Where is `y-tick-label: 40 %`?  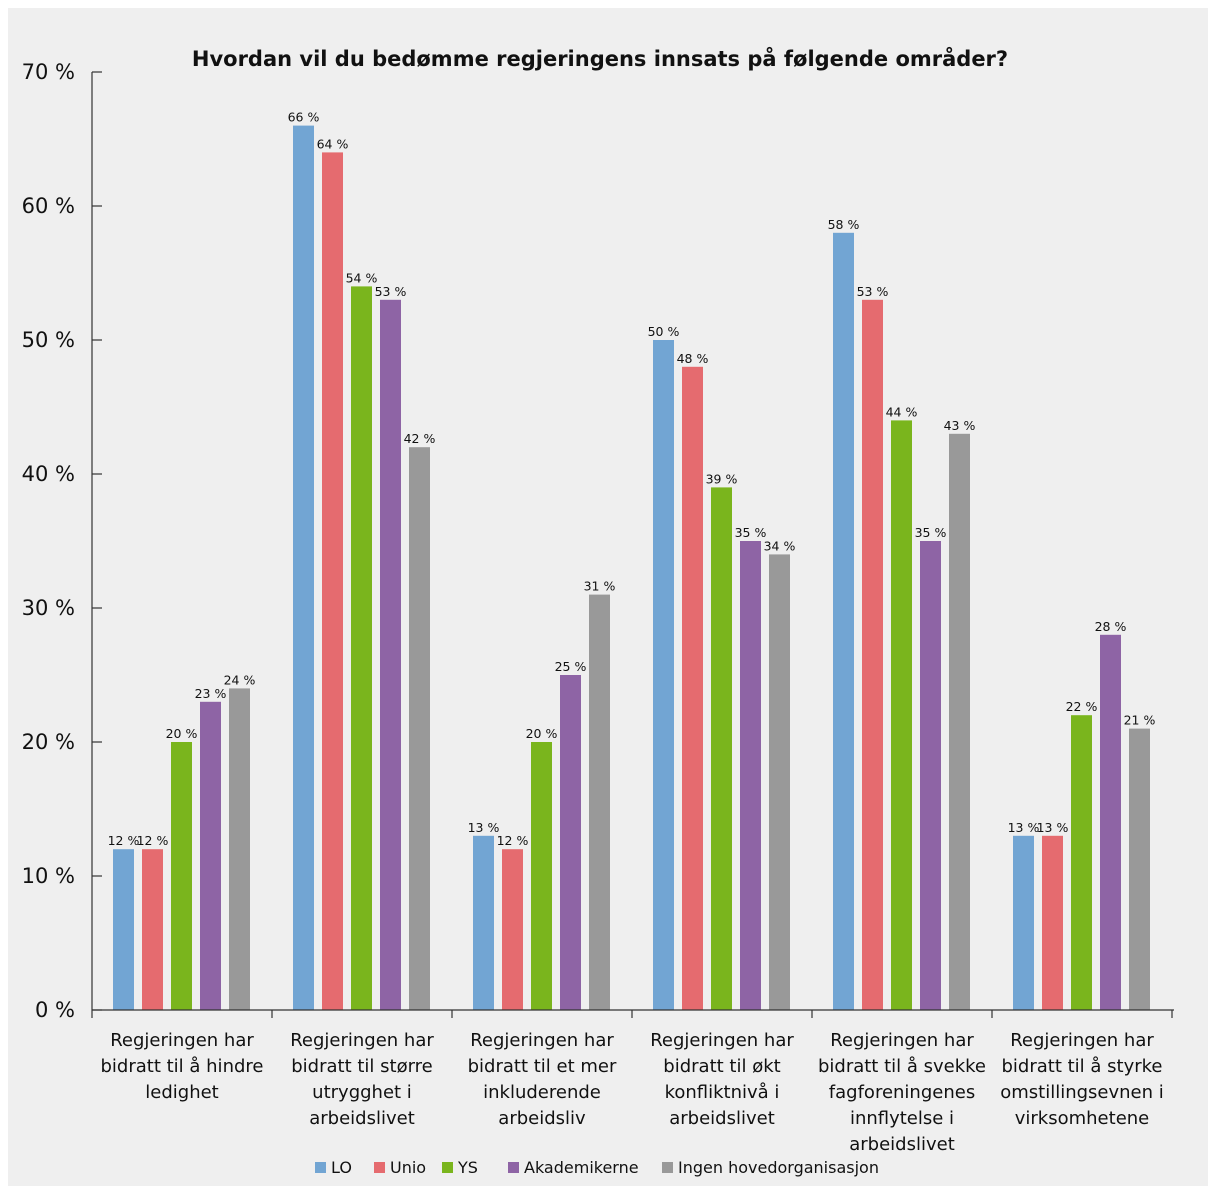 y-tick-label: 40 % is located at coordinates (48, 474).